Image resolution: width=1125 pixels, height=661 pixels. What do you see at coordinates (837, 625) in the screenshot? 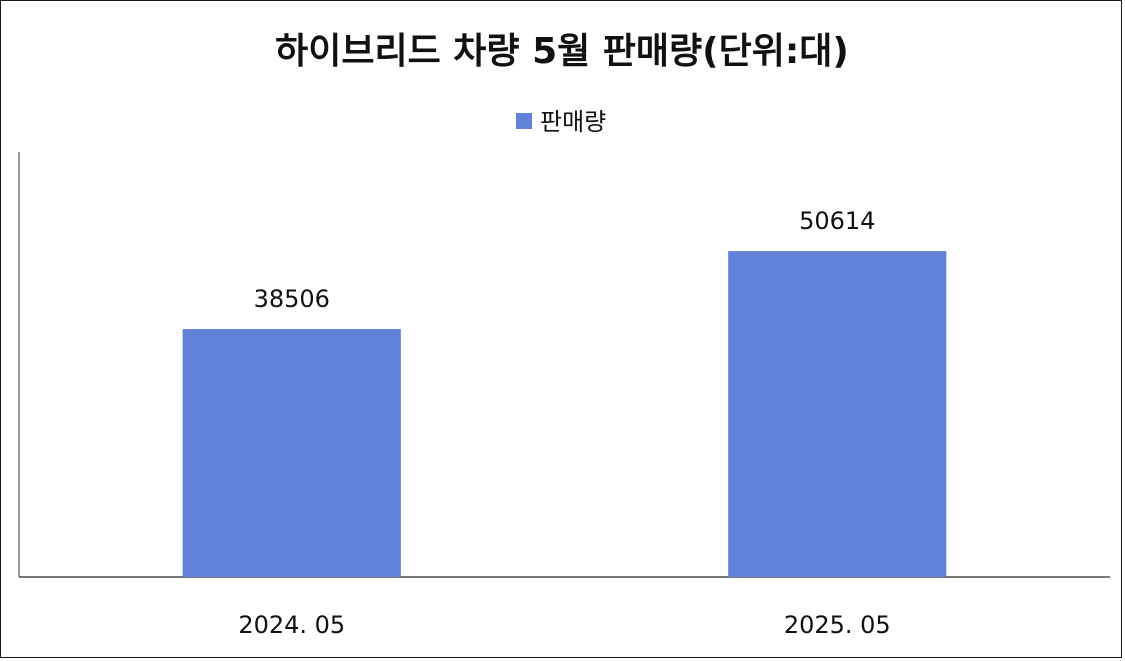
I see `x-tick-label-2: 2025. 05` at bounding box center [837, 625].